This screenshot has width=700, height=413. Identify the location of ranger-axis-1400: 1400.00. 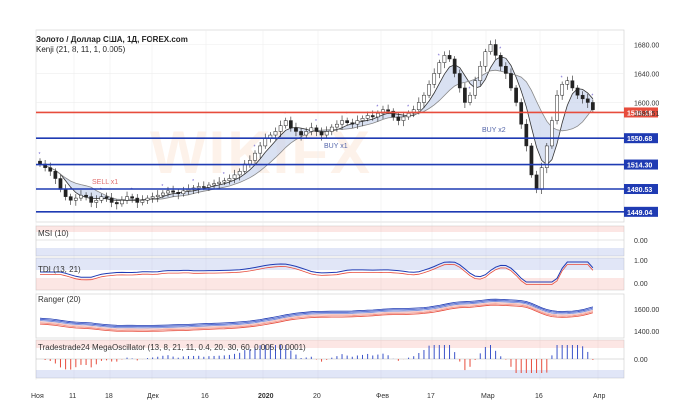
(646, 332).